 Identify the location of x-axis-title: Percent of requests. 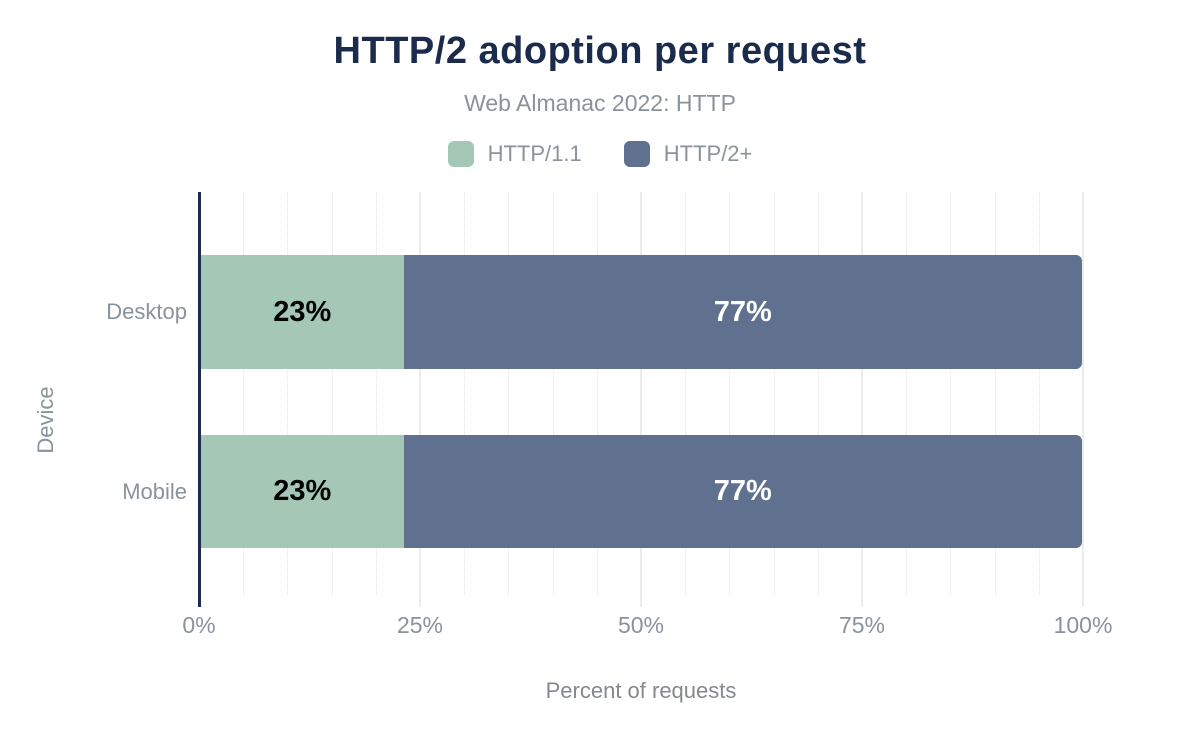
(641, 690).